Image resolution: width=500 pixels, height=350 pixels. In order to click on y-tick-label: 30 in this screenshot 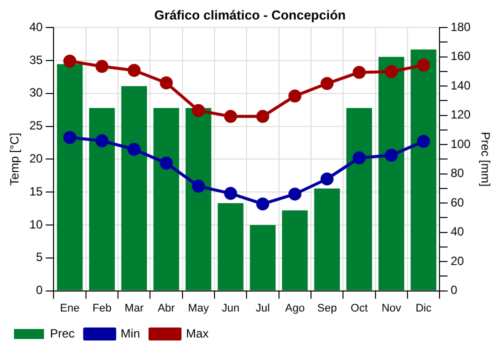, I will do `click(36, 93)`.